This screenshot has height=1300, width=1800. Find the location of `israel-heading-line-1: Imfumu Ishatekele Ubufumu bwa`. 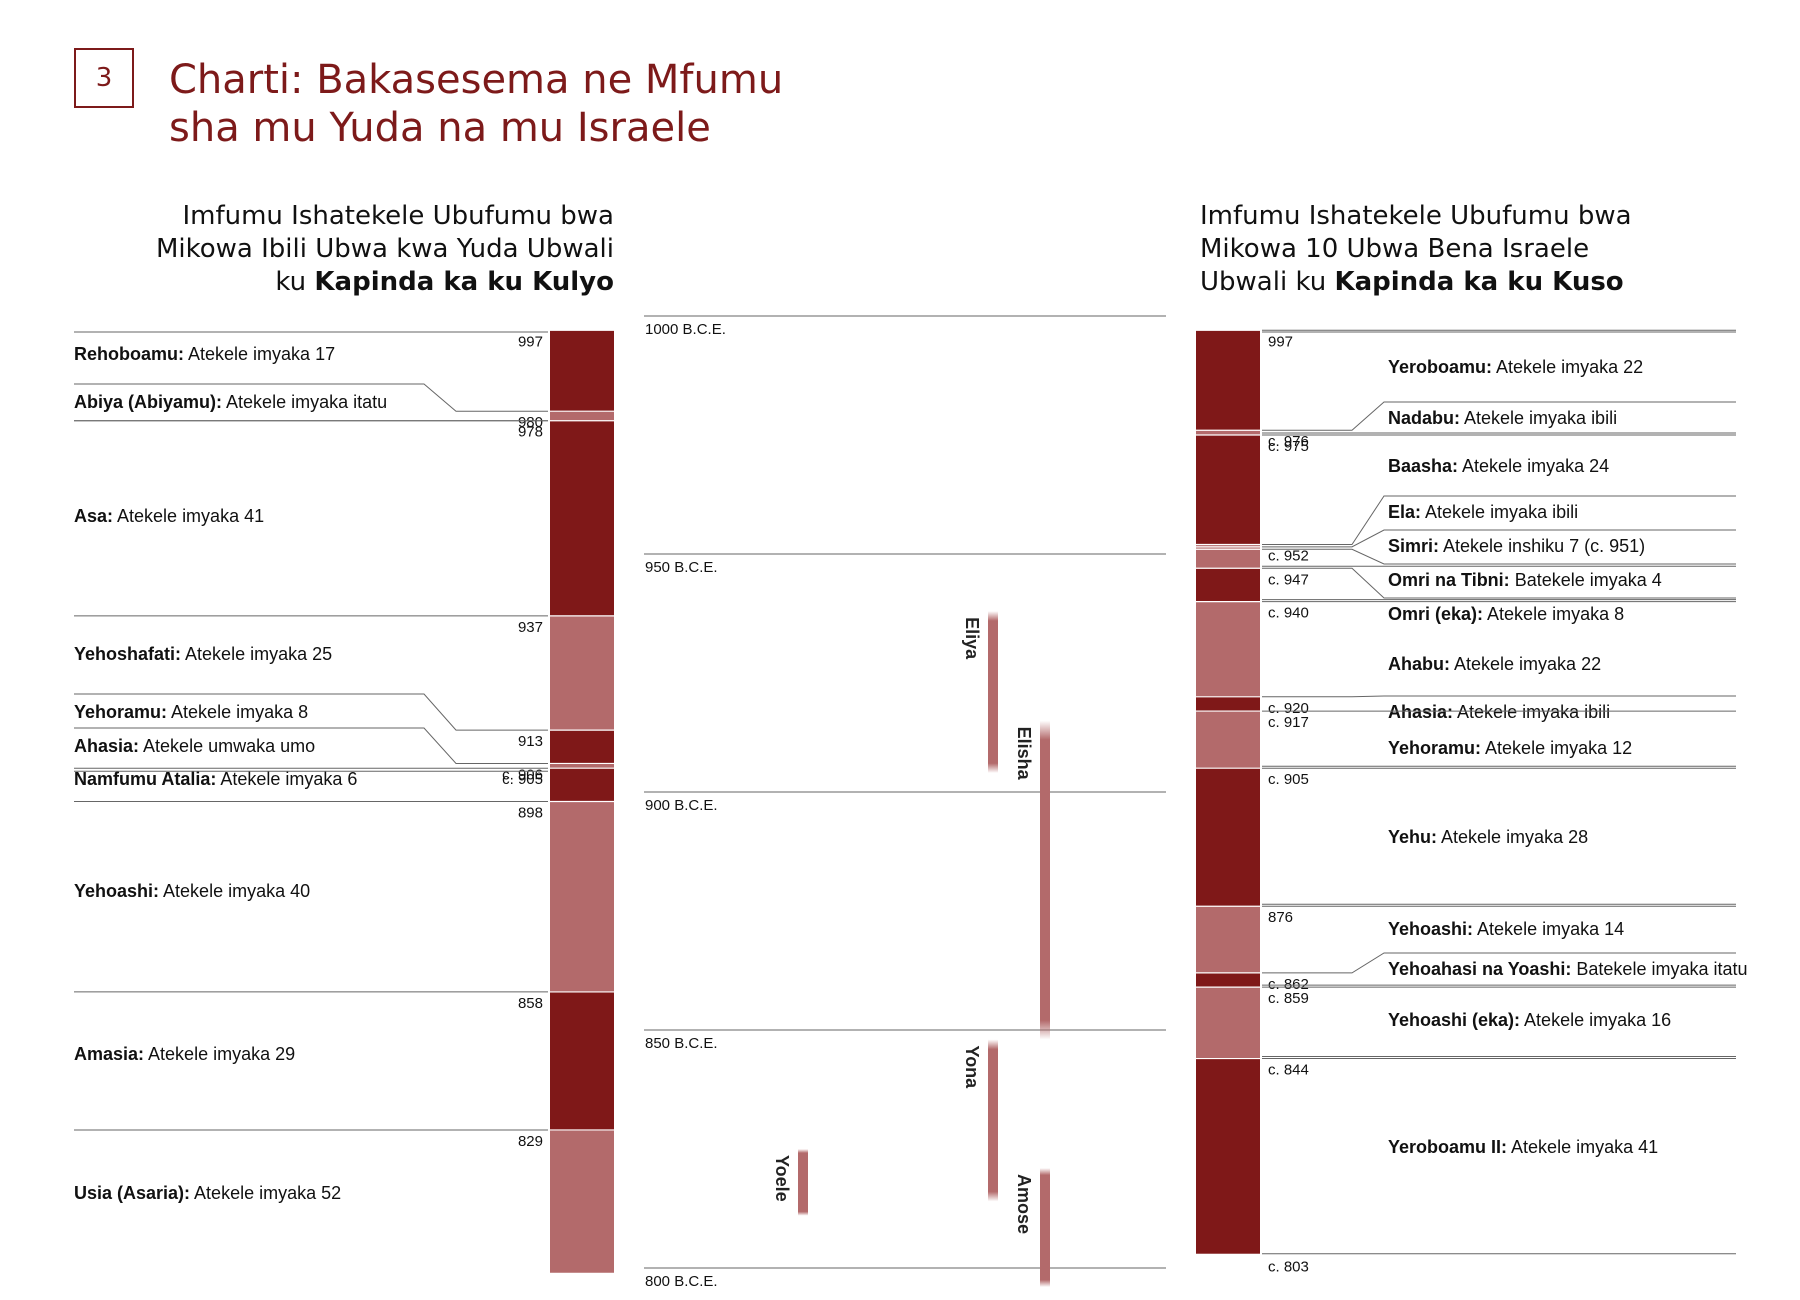

israel-heading-line-1: Imfumu Ishatekele Ubufumu bwa is located at coordinates (1416, 216).